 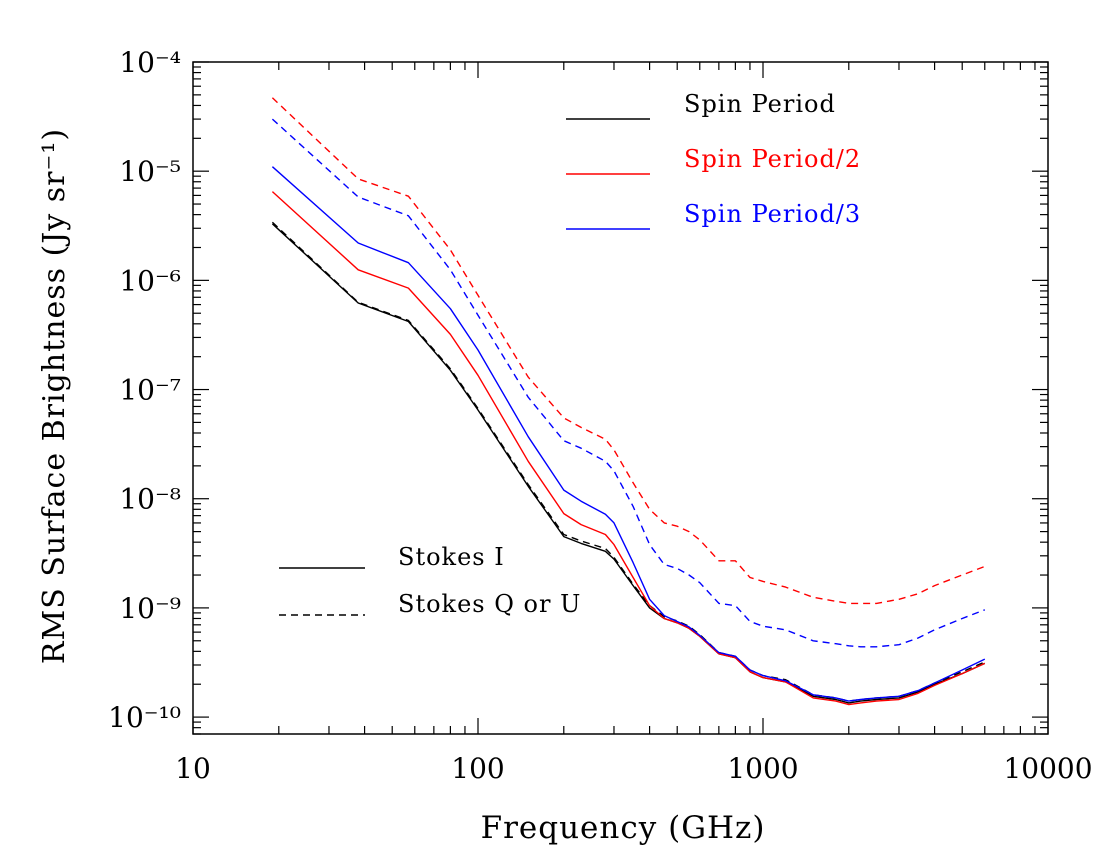 I want to click on x-tick-label: 1000, so click(x=762, y=768).